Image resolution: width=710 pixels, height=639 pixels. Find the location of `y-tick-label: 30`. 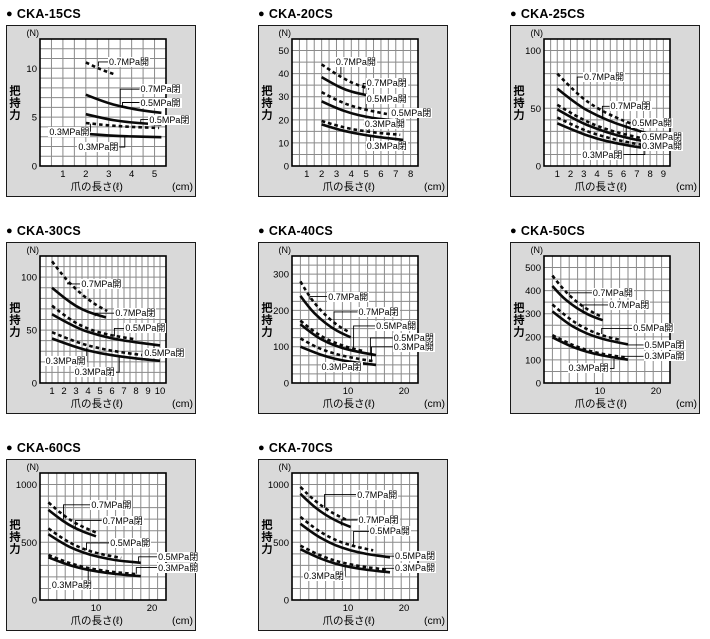

y-tick-label: 30 is located at coordinates (283, 97).